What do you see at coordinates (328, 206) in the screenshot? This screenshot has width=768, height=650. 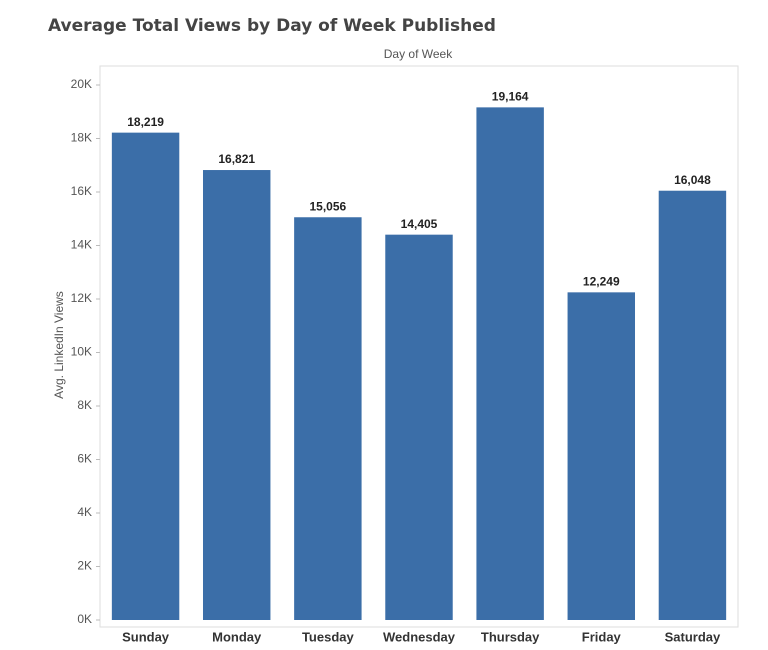 I see `value-label: 15,056` at bounding box center [328, 206].